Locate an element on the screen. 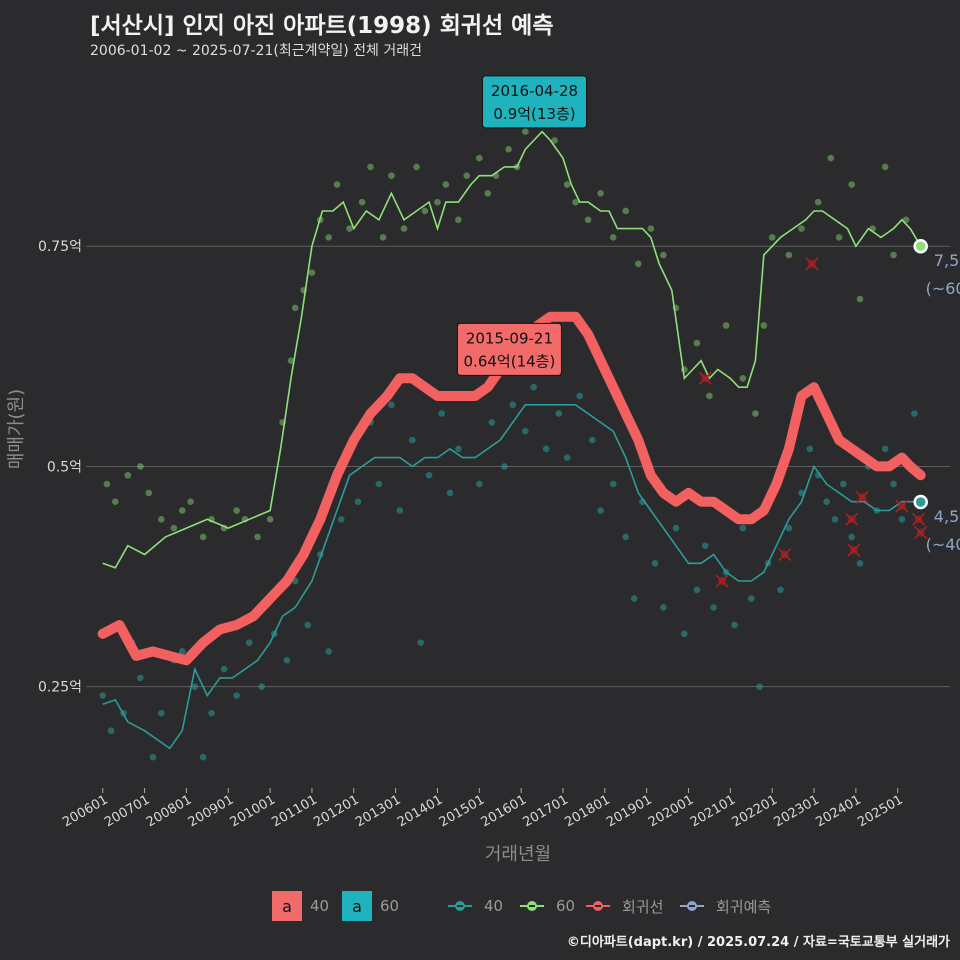 The image size is (960, 960). x-tick-label: 201901 is located at coordinates (629, 811).